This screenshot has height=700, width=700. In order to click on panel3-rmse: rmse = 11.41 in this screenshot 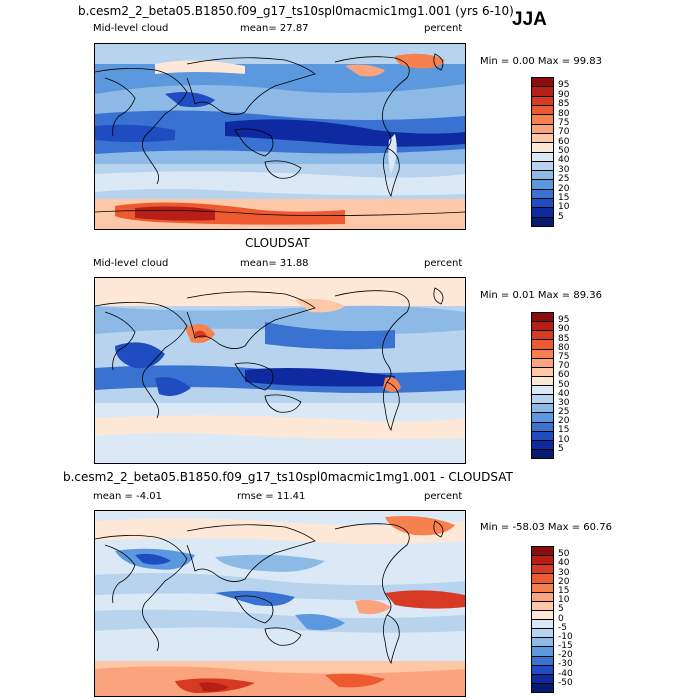, I will do `click(271, 496)`.